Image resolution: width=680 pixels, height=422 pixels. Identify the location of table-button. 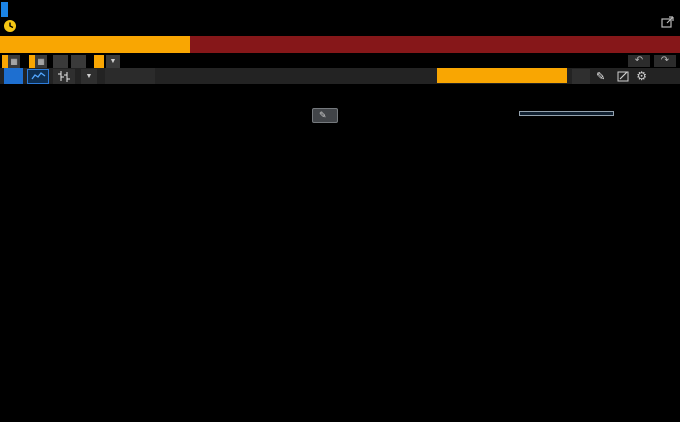
(130, 76).